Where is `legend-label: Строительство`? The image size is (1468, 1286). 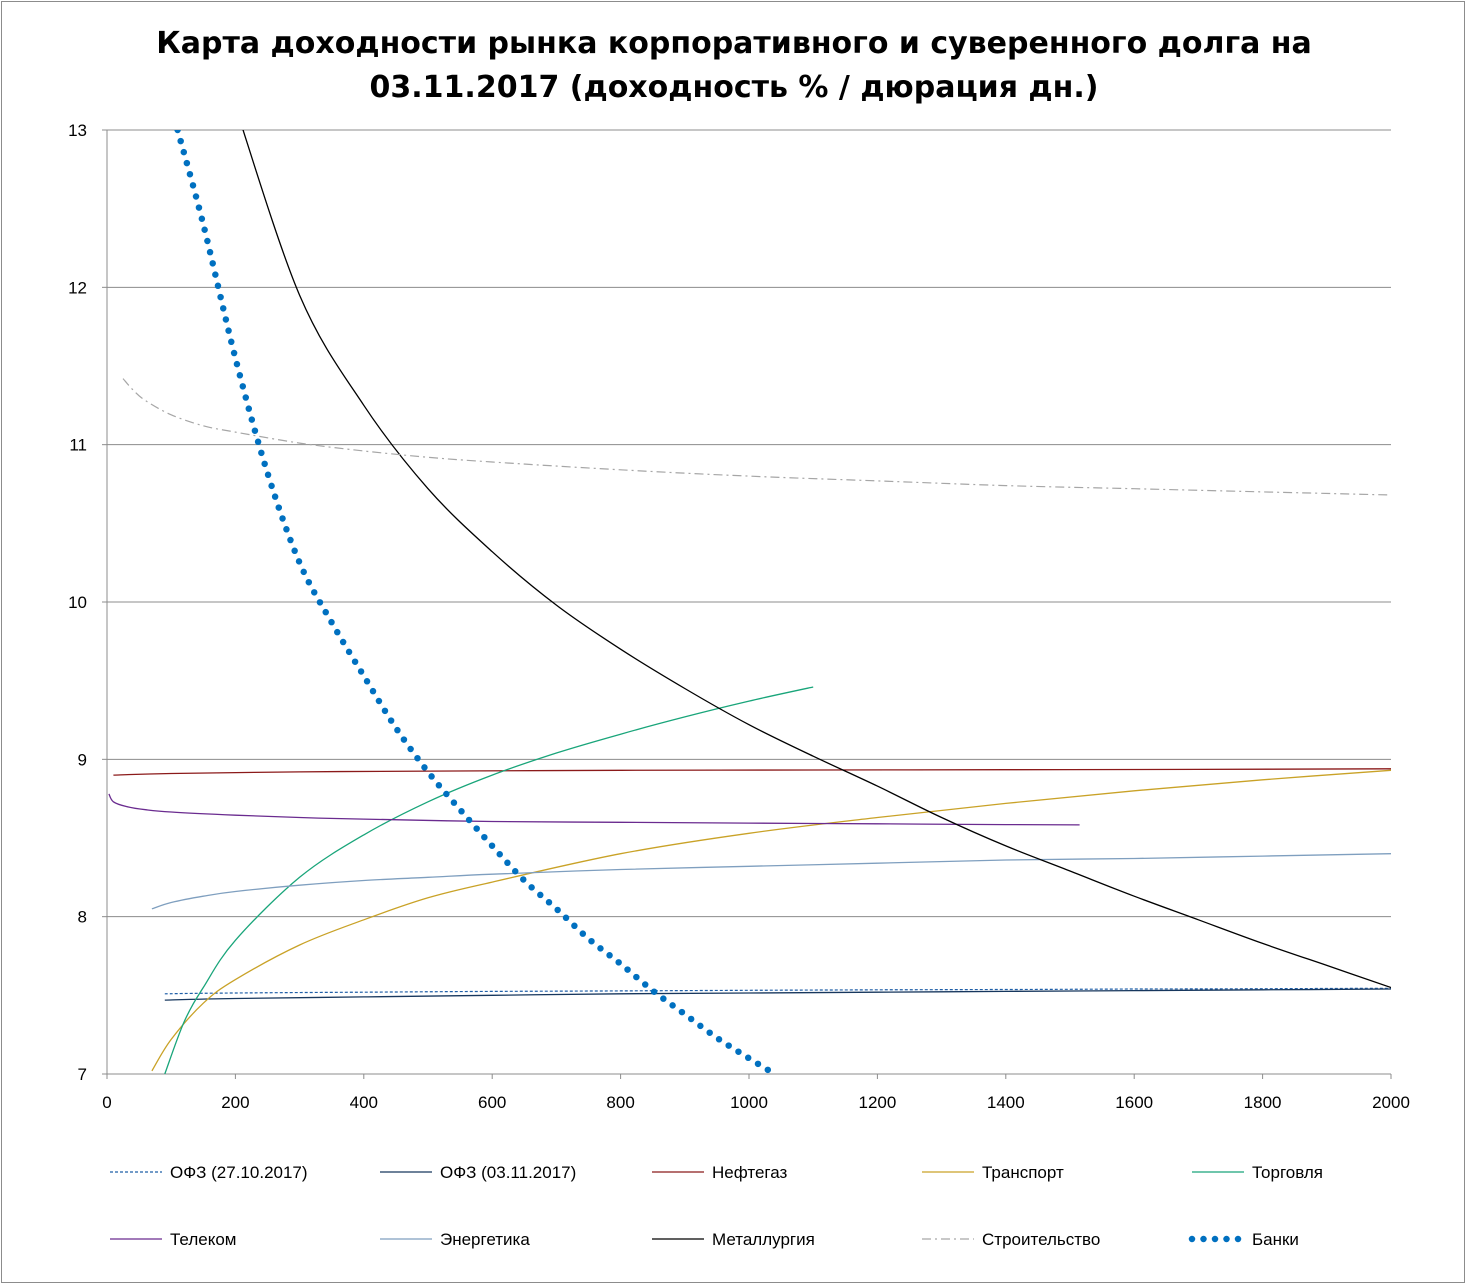 legend-label: Строительство is located at coordinates (1041, 1239).